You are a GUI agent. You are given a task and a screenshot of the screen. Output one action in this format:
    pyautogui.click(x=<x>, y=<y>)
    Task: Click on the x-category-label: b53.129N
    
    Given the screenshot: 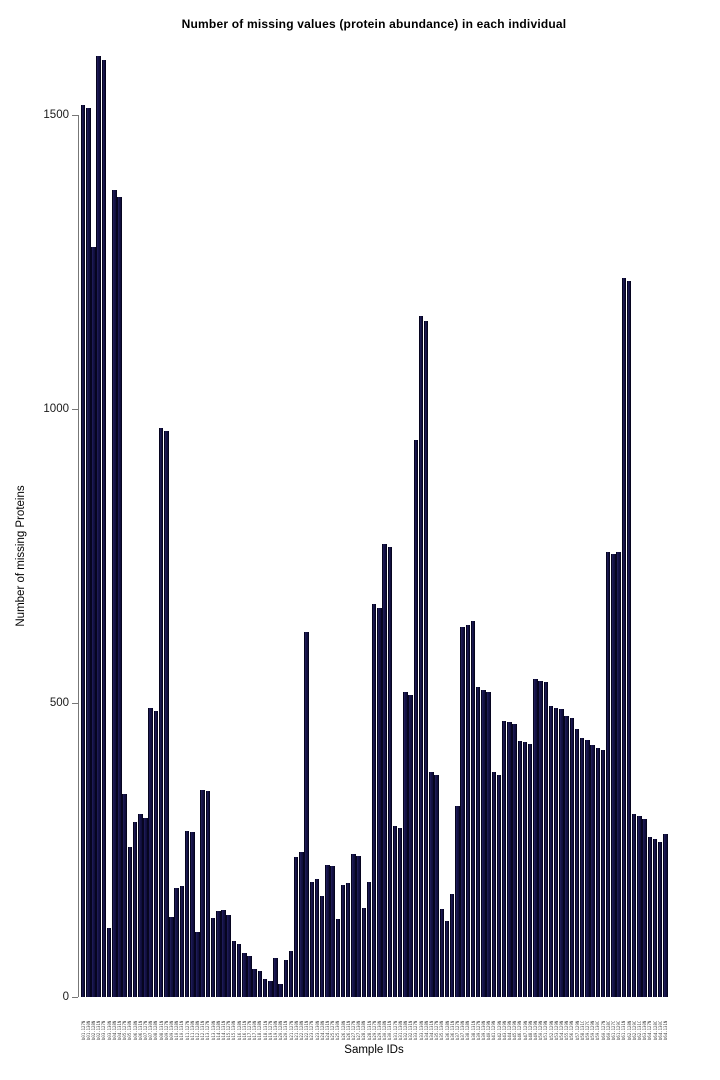 What is the action you would take?
    pyautogui.click(x=556, y=1030)
    